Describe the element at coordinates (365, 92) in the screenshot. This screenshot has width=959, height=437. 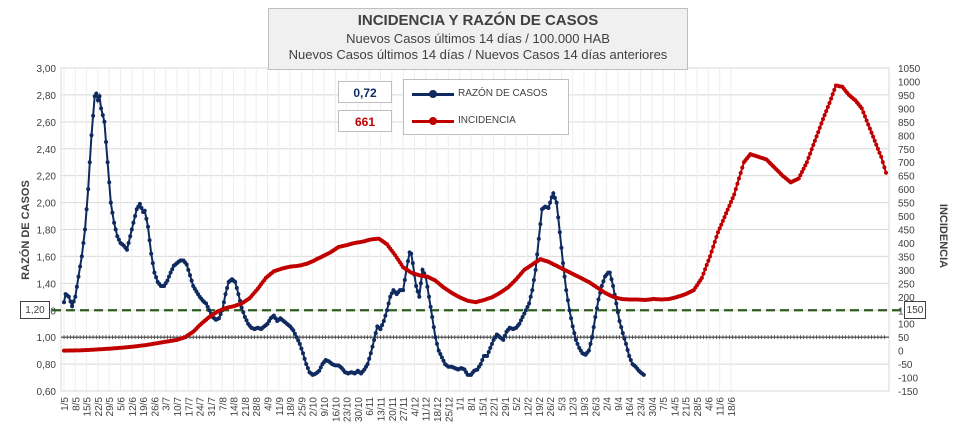
I see `current-ratio-value: 0,72` at that location.